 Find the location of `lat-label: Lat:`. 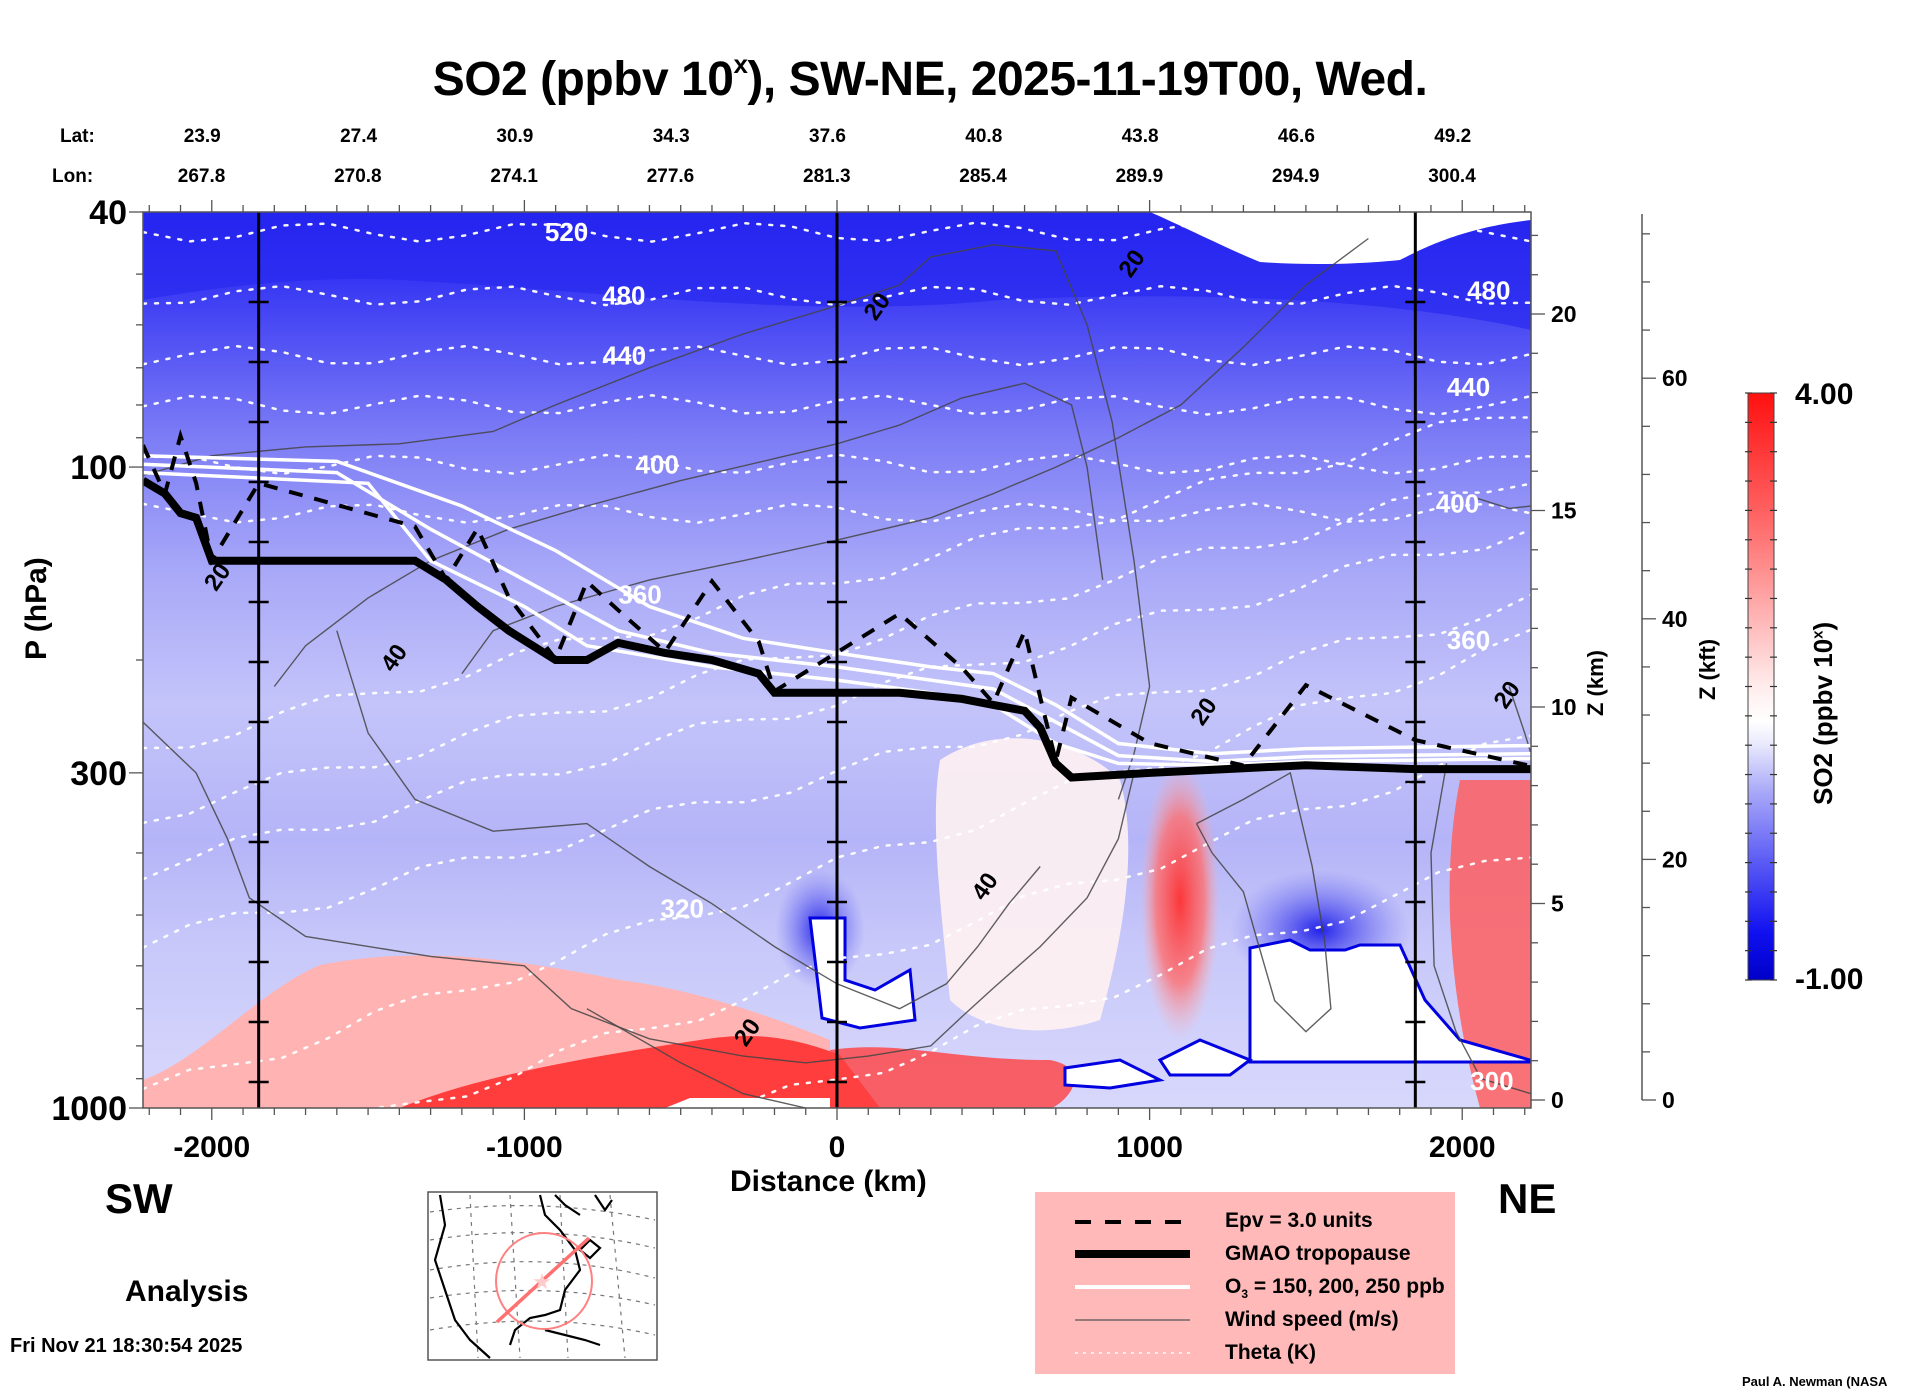

lat-label: Lat: is located at coordinates (77, 136).